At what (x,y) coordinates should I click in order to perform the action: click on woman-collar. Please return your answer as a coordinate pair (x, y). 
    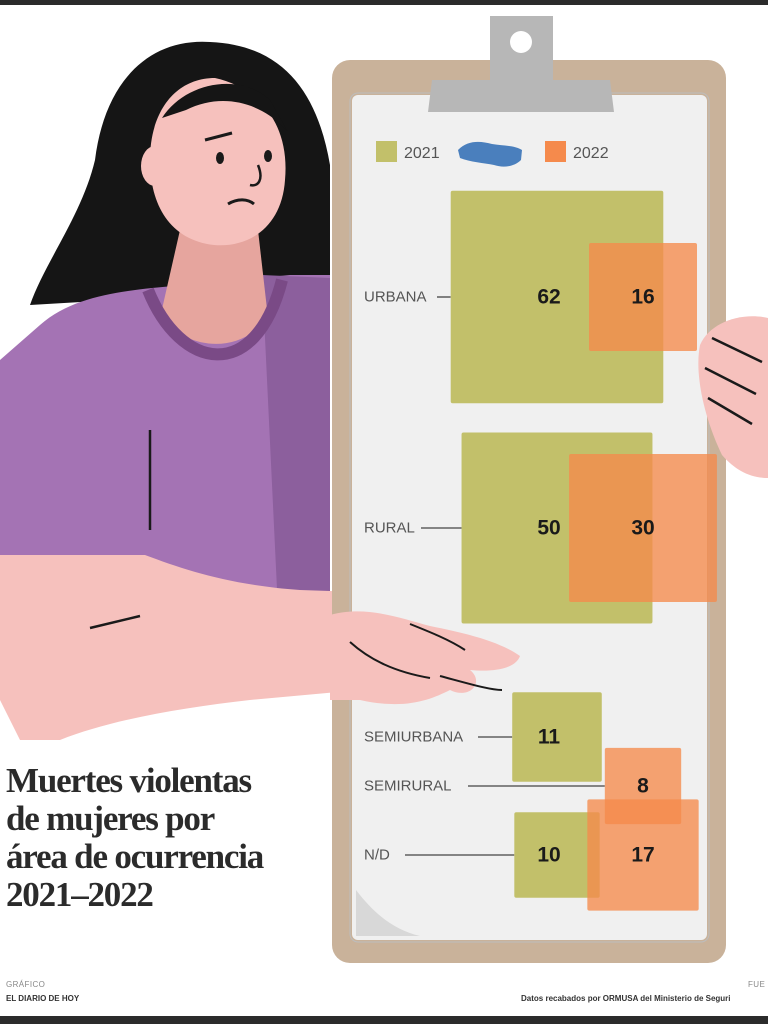
    Looking at the image, I should click on (215, 319).